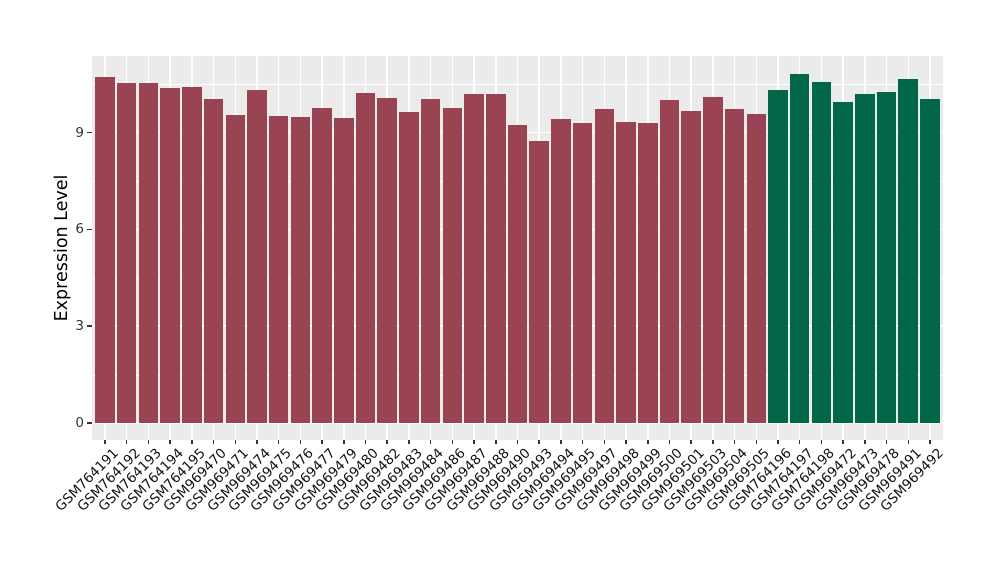  Describe the element at coordinates (582, 272) in the screenshot. I see `bar-GSM969495` at that location.